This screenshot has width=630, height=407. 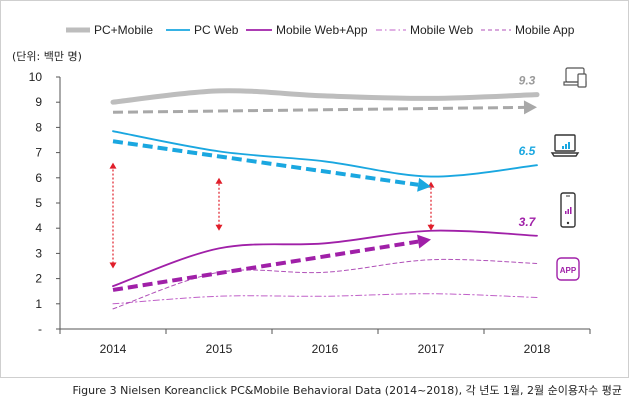 What do you see at coordinates (38, 279) in the screenshot?
I see `y-tick-label: 2` at bounding box center [38, 279].